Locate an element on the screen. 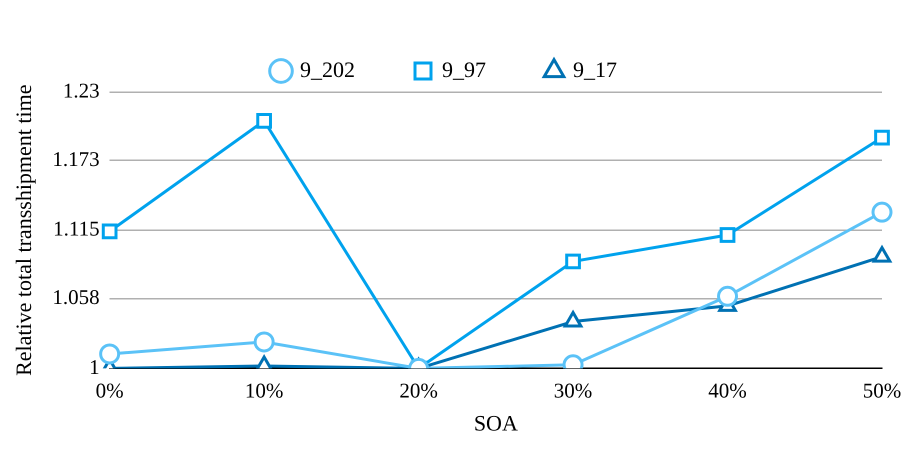  y-tick-label: 1.173 is located at coordinates (76, 159).